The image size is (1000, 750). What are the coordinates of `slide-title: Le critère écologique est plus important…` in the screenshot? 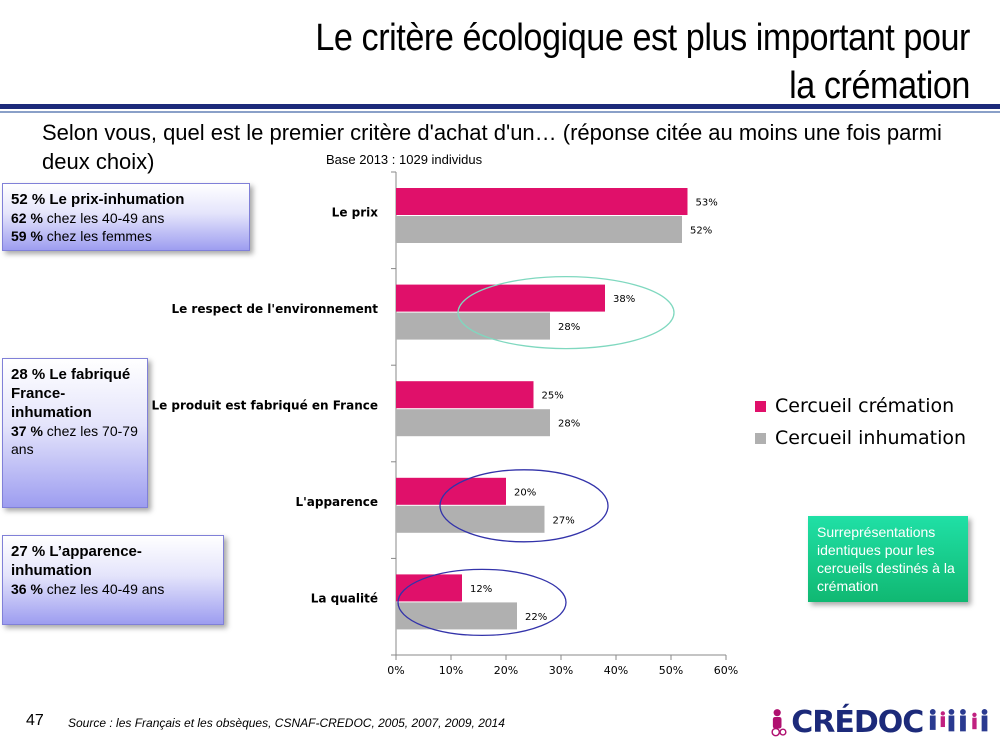 It's located at (642, 62).